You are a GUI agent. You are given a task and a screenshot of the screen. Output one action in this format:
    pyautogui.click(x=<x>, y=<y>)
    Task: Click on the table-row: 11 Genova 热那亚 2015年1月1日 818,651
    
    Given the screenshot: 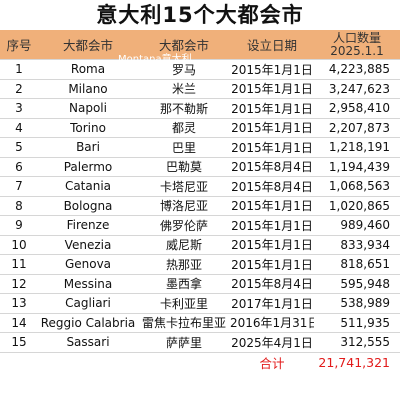 What is the action you would take?
    pyautogui.click(x=200, y=264)
    